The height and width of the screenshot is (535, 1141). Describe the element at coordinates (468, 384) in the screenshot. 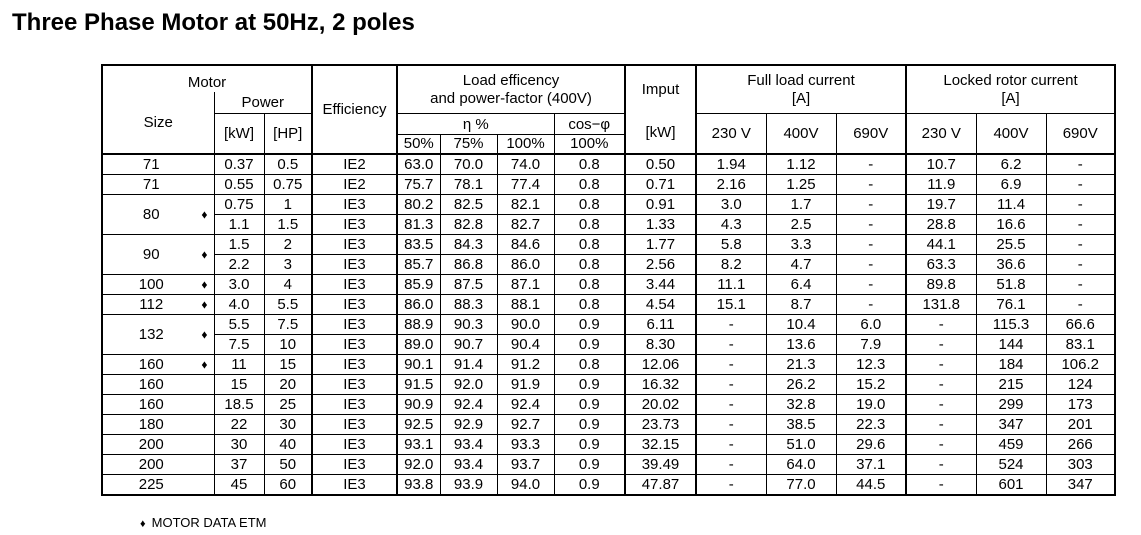

I see `cell-eta-75: 92.0` at that location.